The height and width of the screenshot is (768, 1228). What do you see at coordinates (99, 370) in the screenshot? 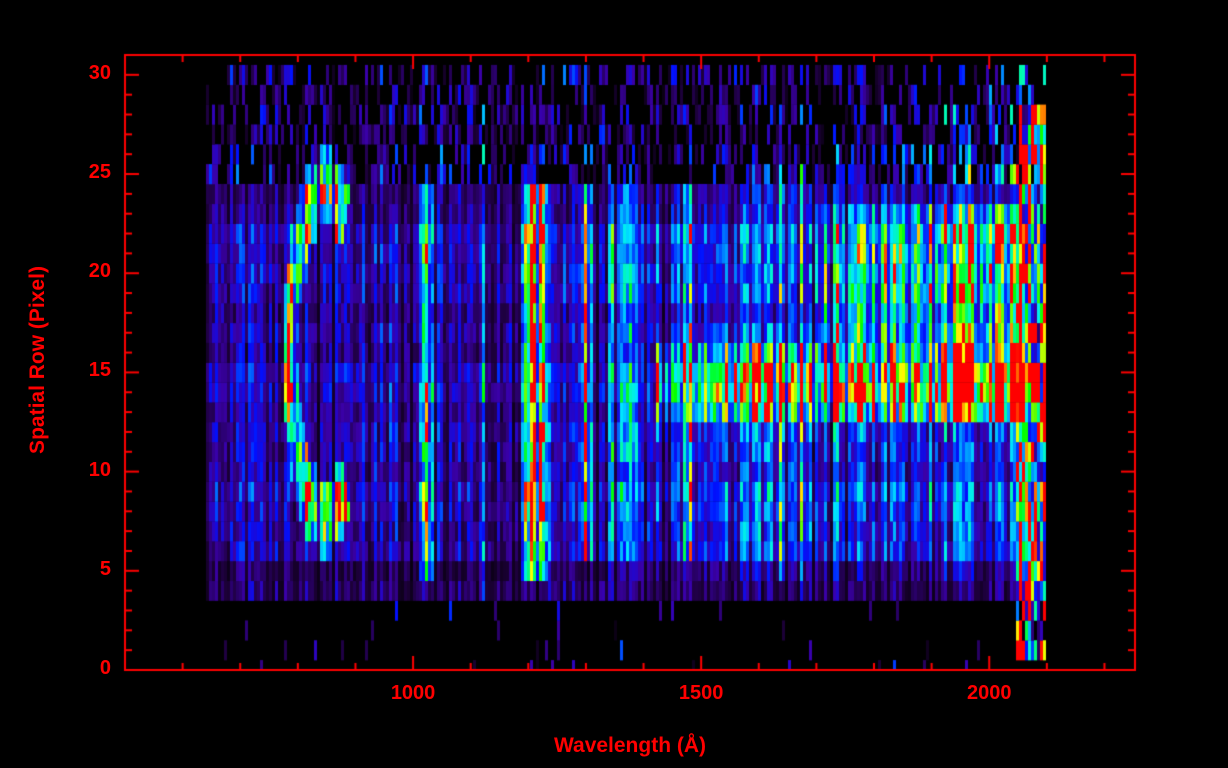
I see `y-tick-label: 15` at bounding box center [99, 370].